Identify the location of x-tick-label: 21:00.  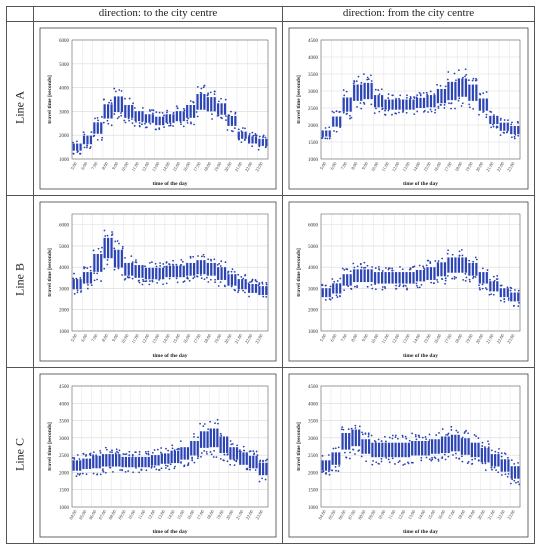
(239, 166).